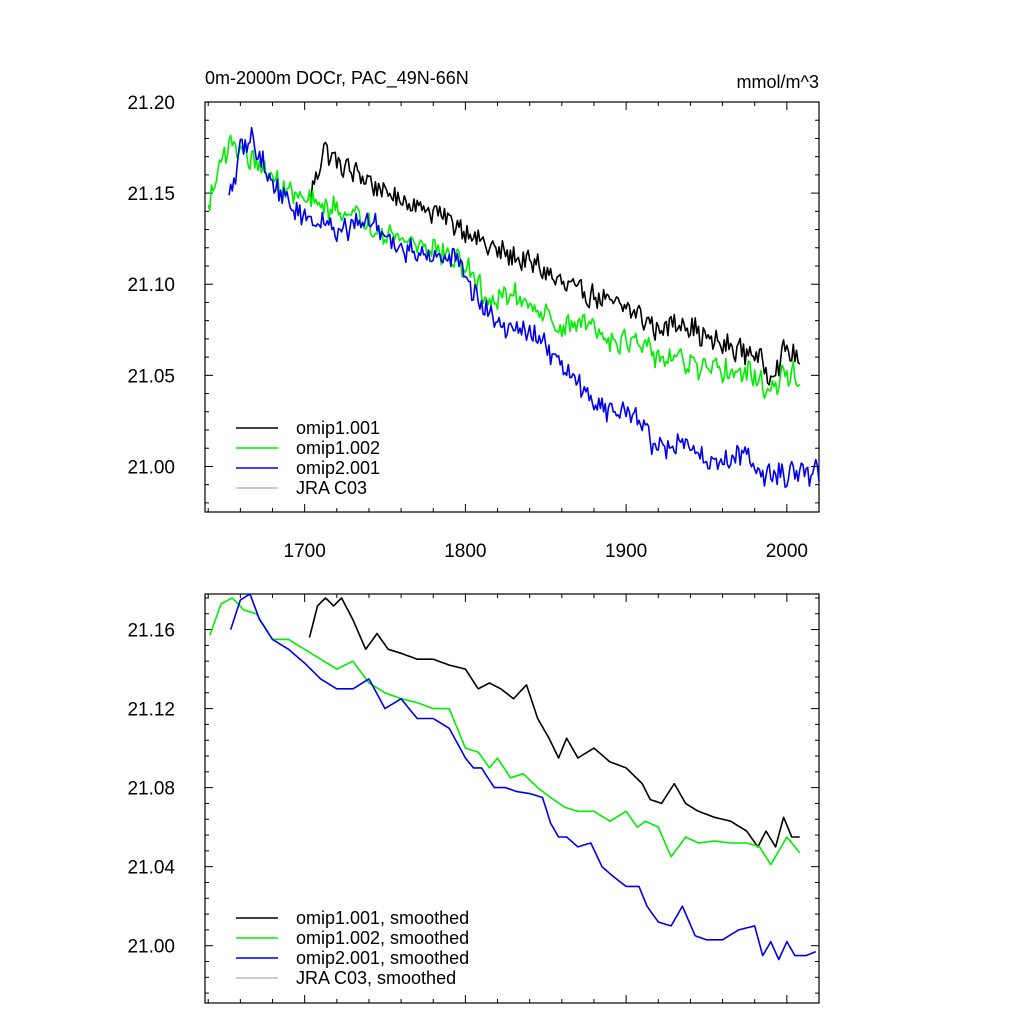 This screenshot has height=1024, width=1024. I want to click on y-tick-label: 21.08, so click(151, 789).